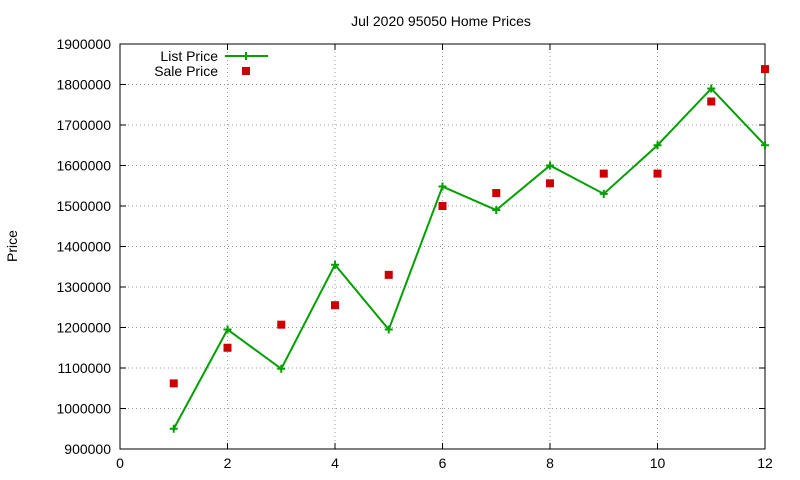  I want to click on legend-label-sale-price: Sale Price, so click(186, 71).